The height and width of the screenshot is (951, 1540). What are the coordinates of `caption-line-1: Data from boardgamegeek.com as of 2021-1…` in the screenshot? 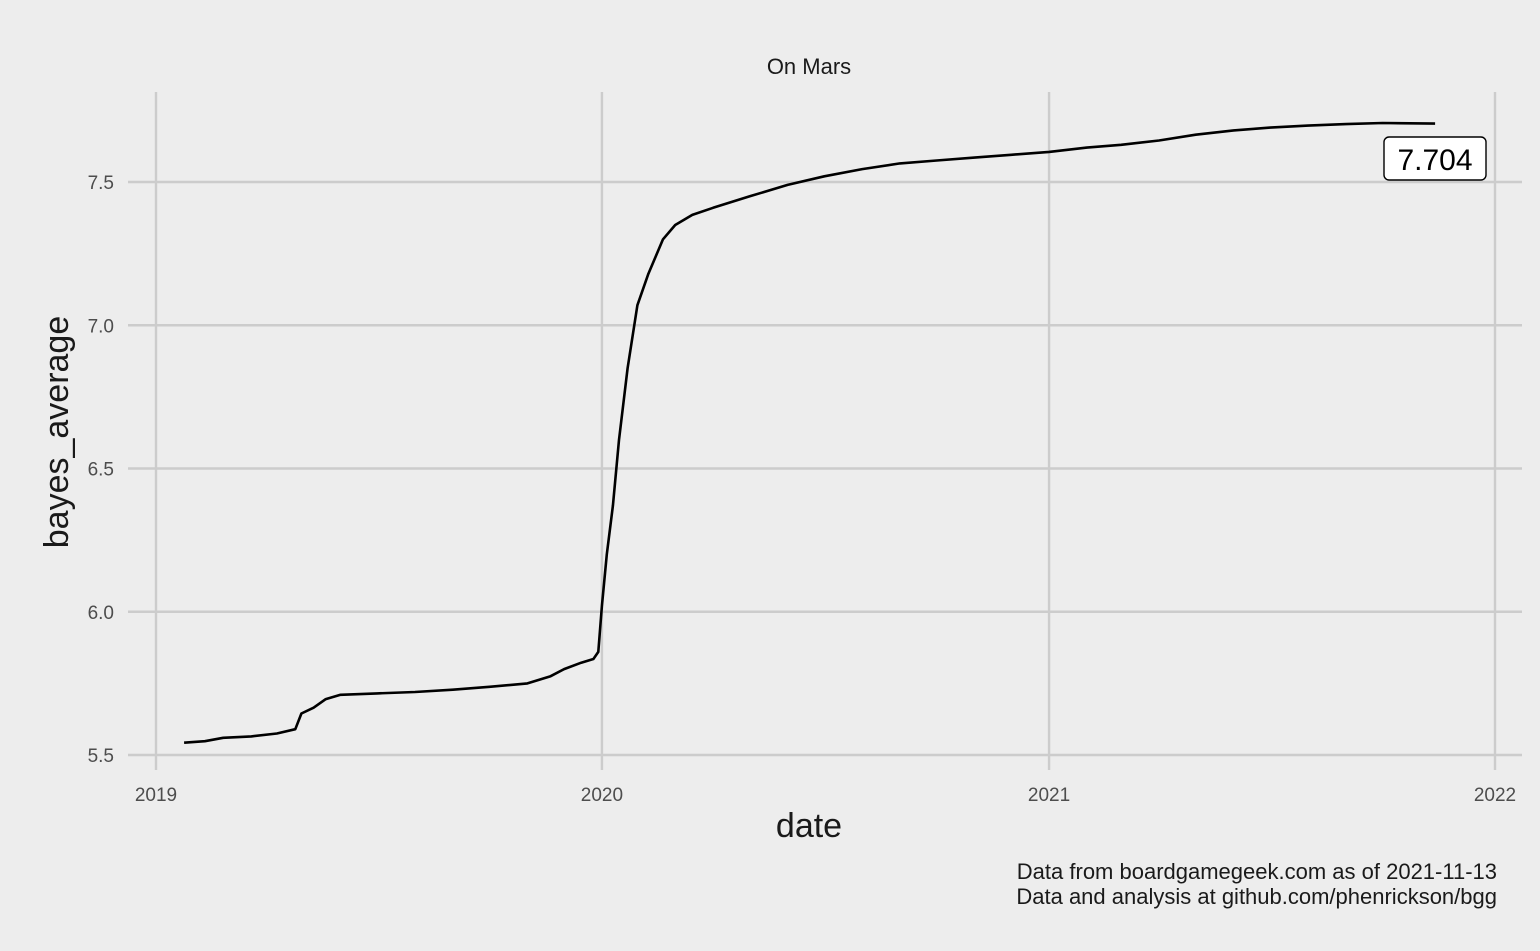 It's located at (1257, 871).